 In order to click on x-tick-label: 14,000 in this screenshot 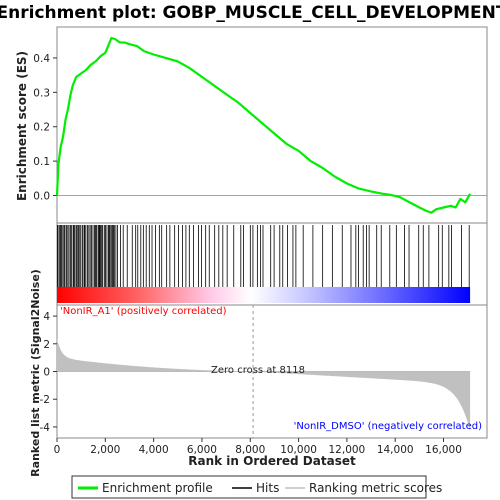, I will do `click(395, 450)`.